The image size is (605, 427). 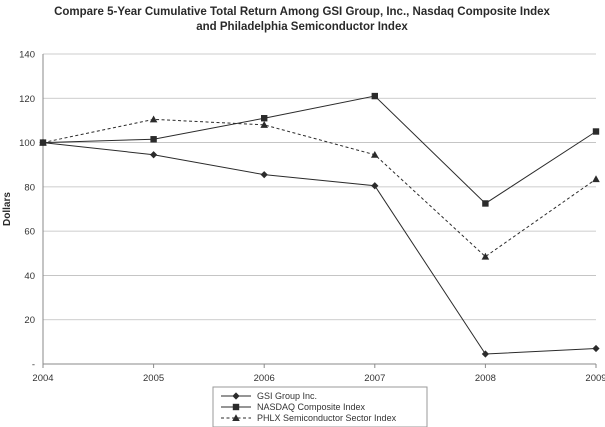 I want to click on x-tick-label: 2009, so click(x=595, y=378).